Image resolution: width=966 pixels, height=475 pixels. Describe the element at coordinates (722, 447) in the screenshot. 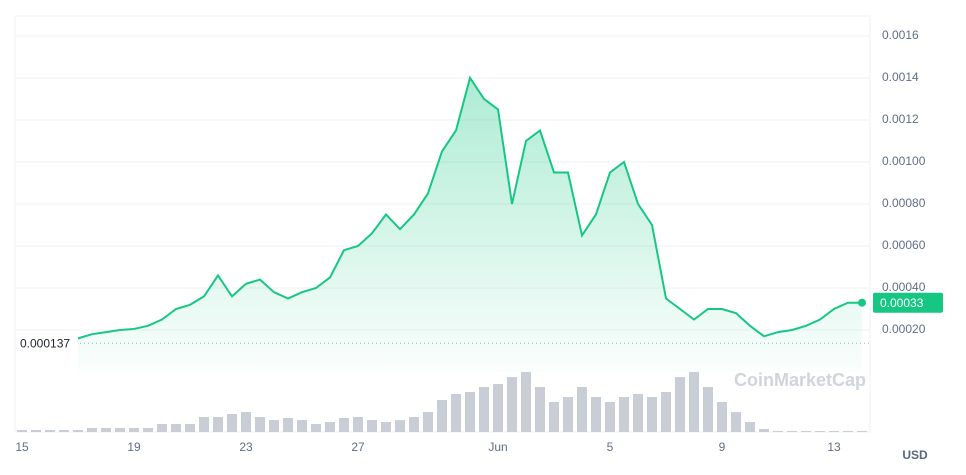

I see `x-tick-label: 9` at that location.